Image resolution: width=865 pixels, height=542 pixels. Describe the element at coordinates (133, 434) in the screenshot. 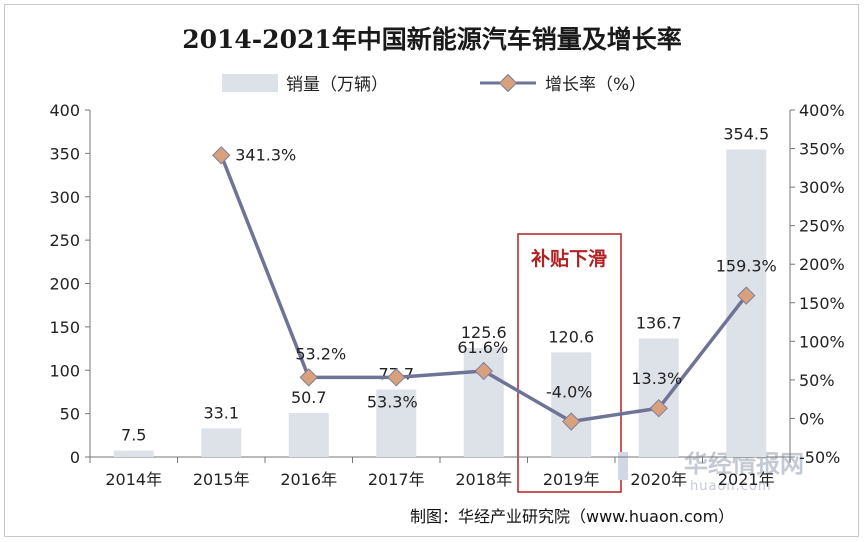

I see `bar-data-label: 7.5` at that location.